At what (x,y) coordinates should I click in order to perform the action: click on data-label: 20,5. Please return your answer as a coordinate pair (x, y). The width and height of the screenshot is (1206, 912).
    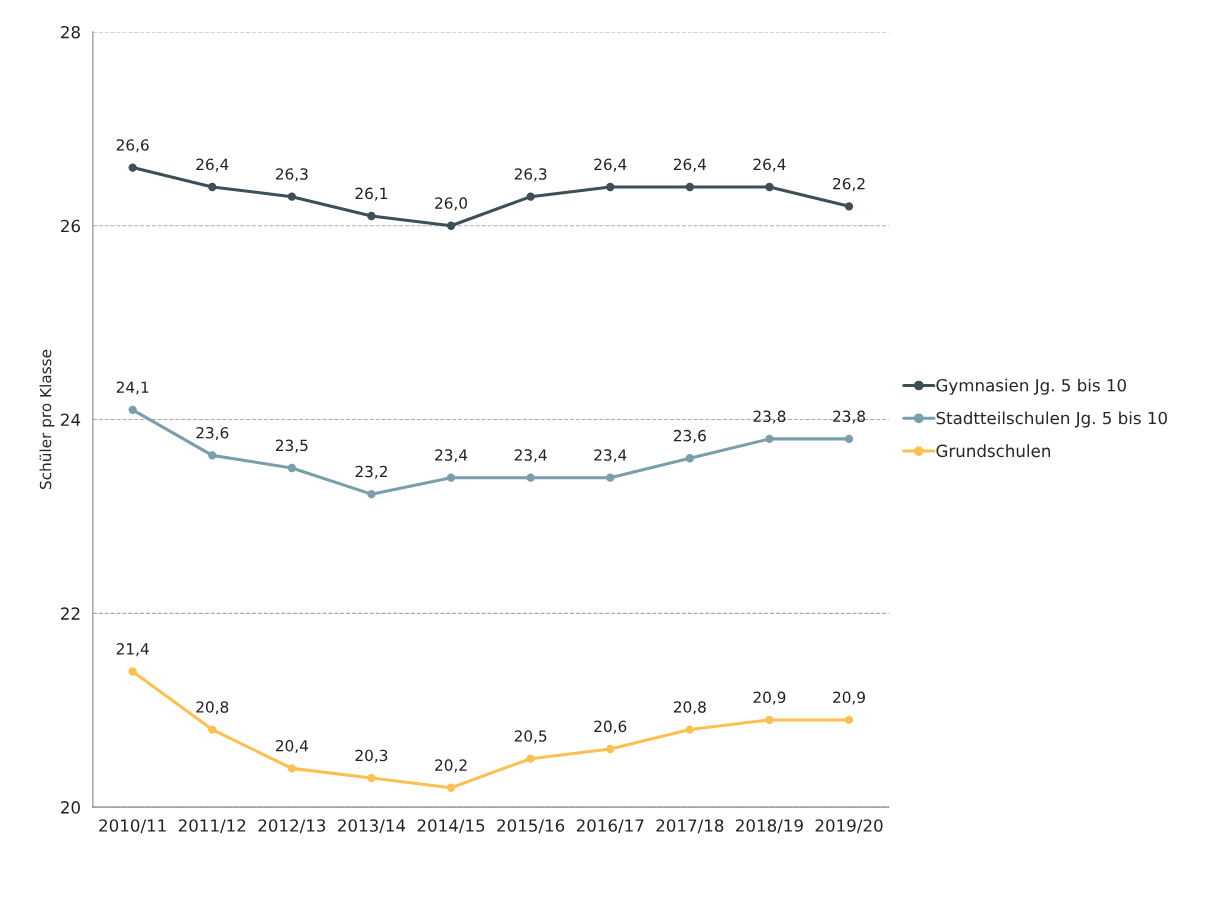
    Looking at the image, I should click on (530, 737).